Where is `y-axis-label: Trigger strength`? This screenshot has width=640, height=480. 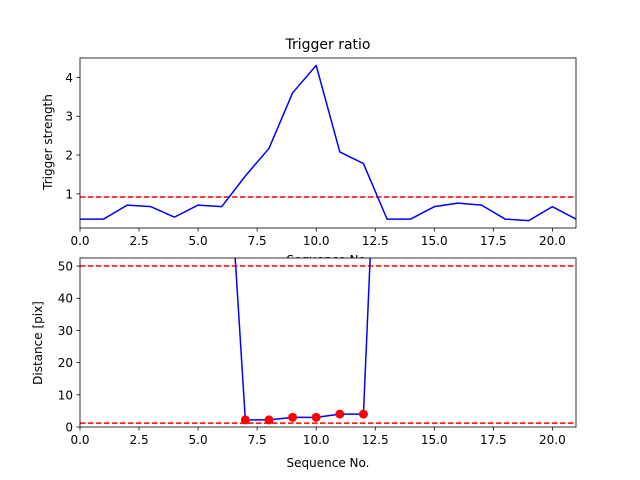
y-axis-label: Trigger strength is located at coordinates (48, 142).